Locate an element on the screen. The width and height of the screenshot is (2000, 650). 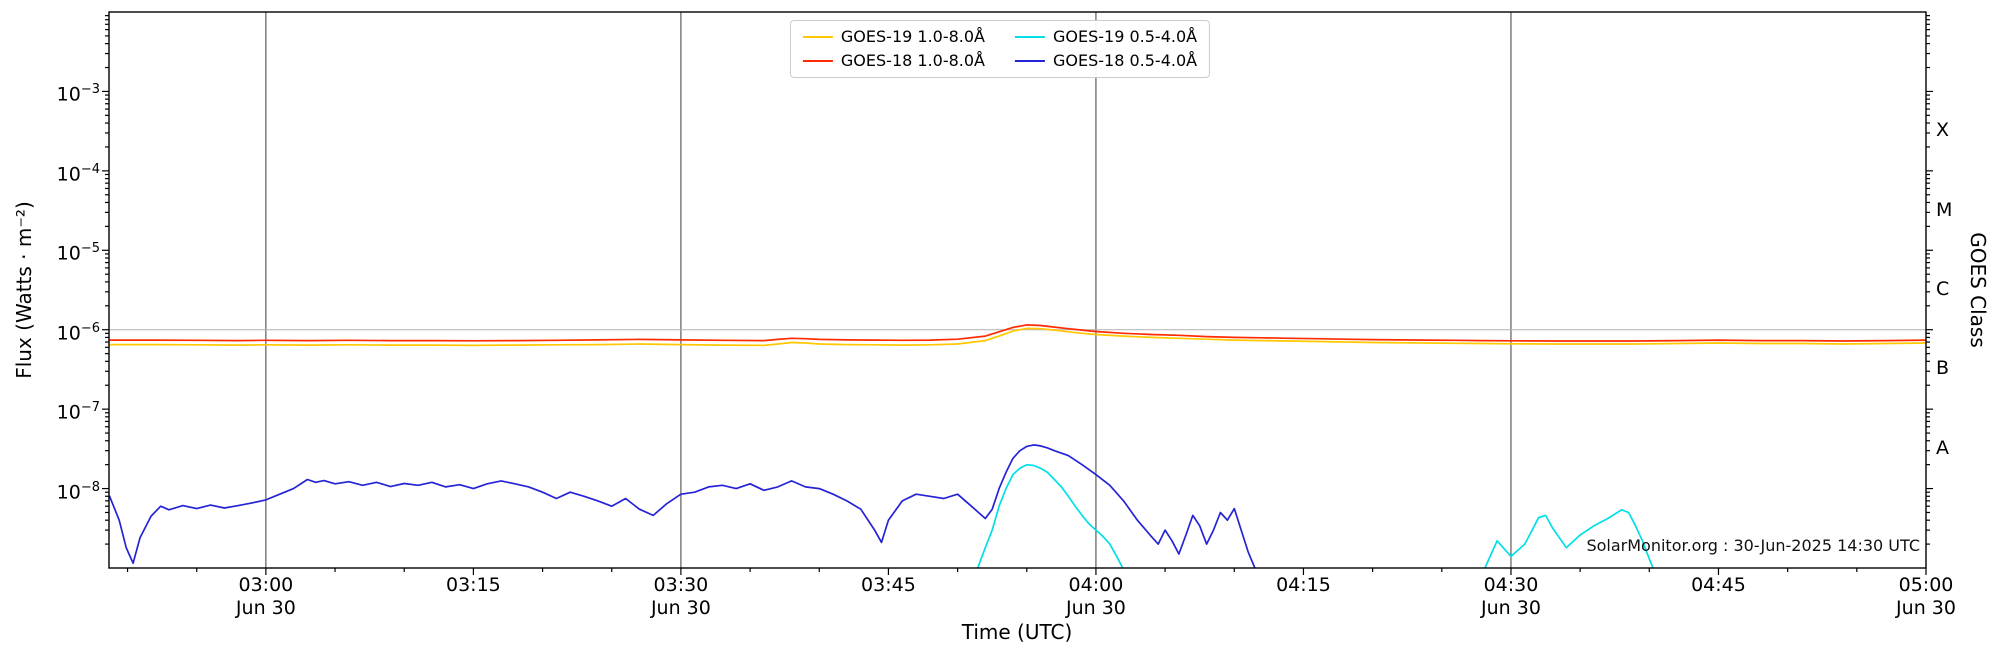
series-line-goes-18-0-5-4-0- is located at coordinates (682, 506).